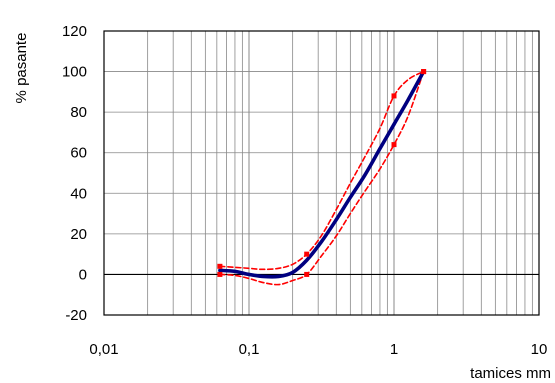  What do you see at coordinates (78, 112) in the screenshot?
I see `y-tick-label: 80` at bounding box center [78, 112].